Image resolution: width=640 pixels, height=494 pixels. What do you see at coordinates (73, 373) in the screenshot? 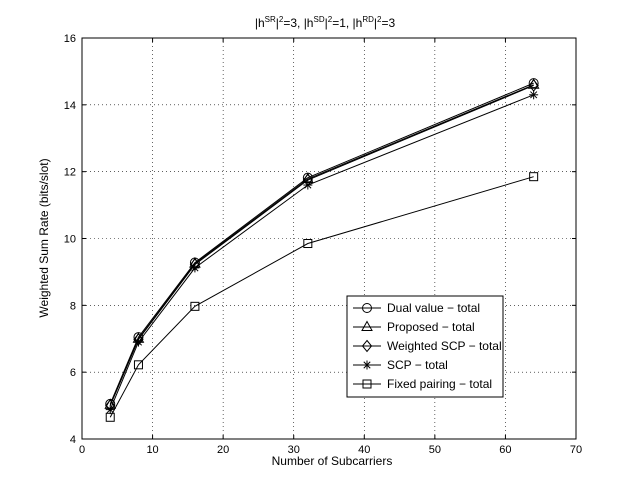
I see `y-tick-label: 6` at bounding box center [73, 373].